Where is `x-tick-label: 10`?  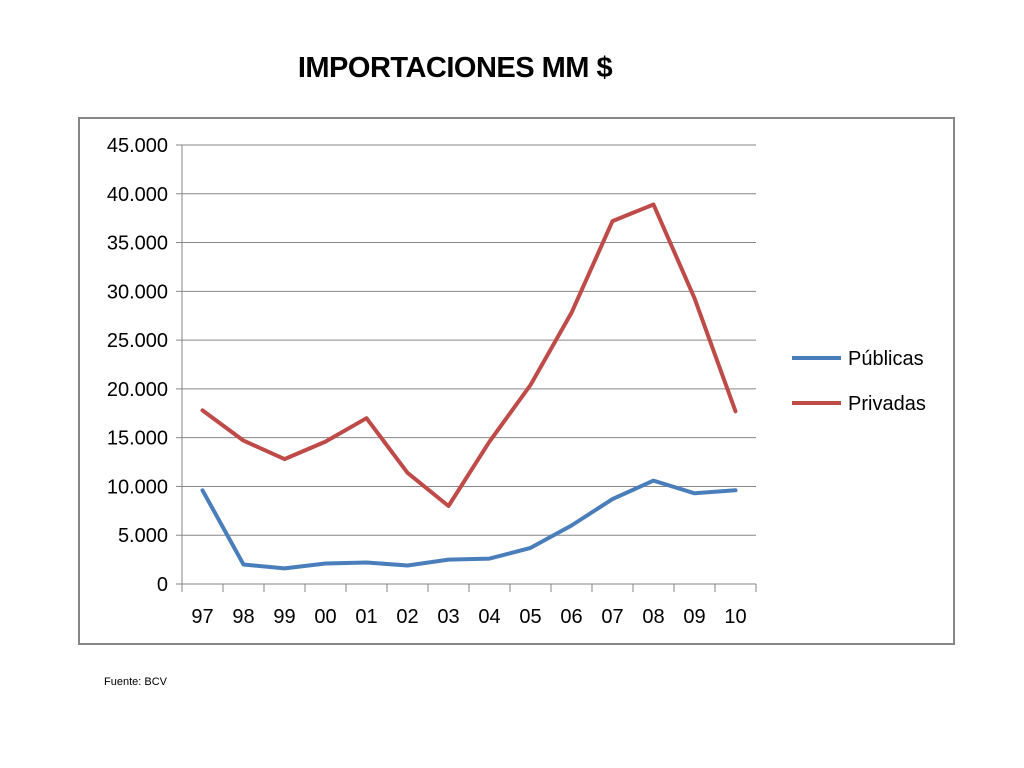
x-tick-label: 10 is located at coordinates (735, 617).